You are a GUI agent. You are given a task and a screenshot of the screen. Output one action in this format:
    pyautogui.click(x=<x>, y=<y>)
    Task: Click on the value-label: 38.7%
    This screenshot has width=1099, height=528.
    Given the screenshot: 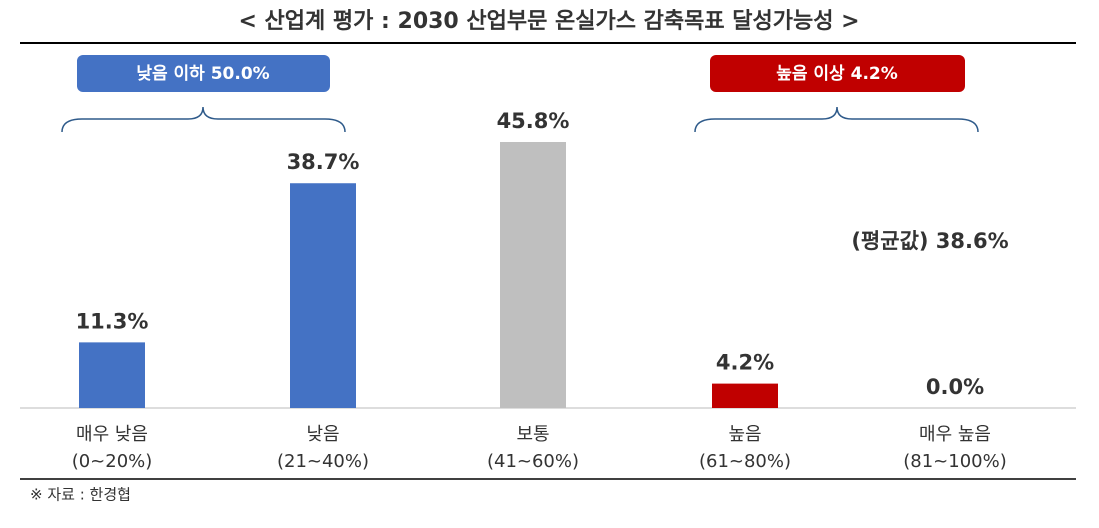 What is the action you would take?
    pyautogui.click(x=323, y=162)
    